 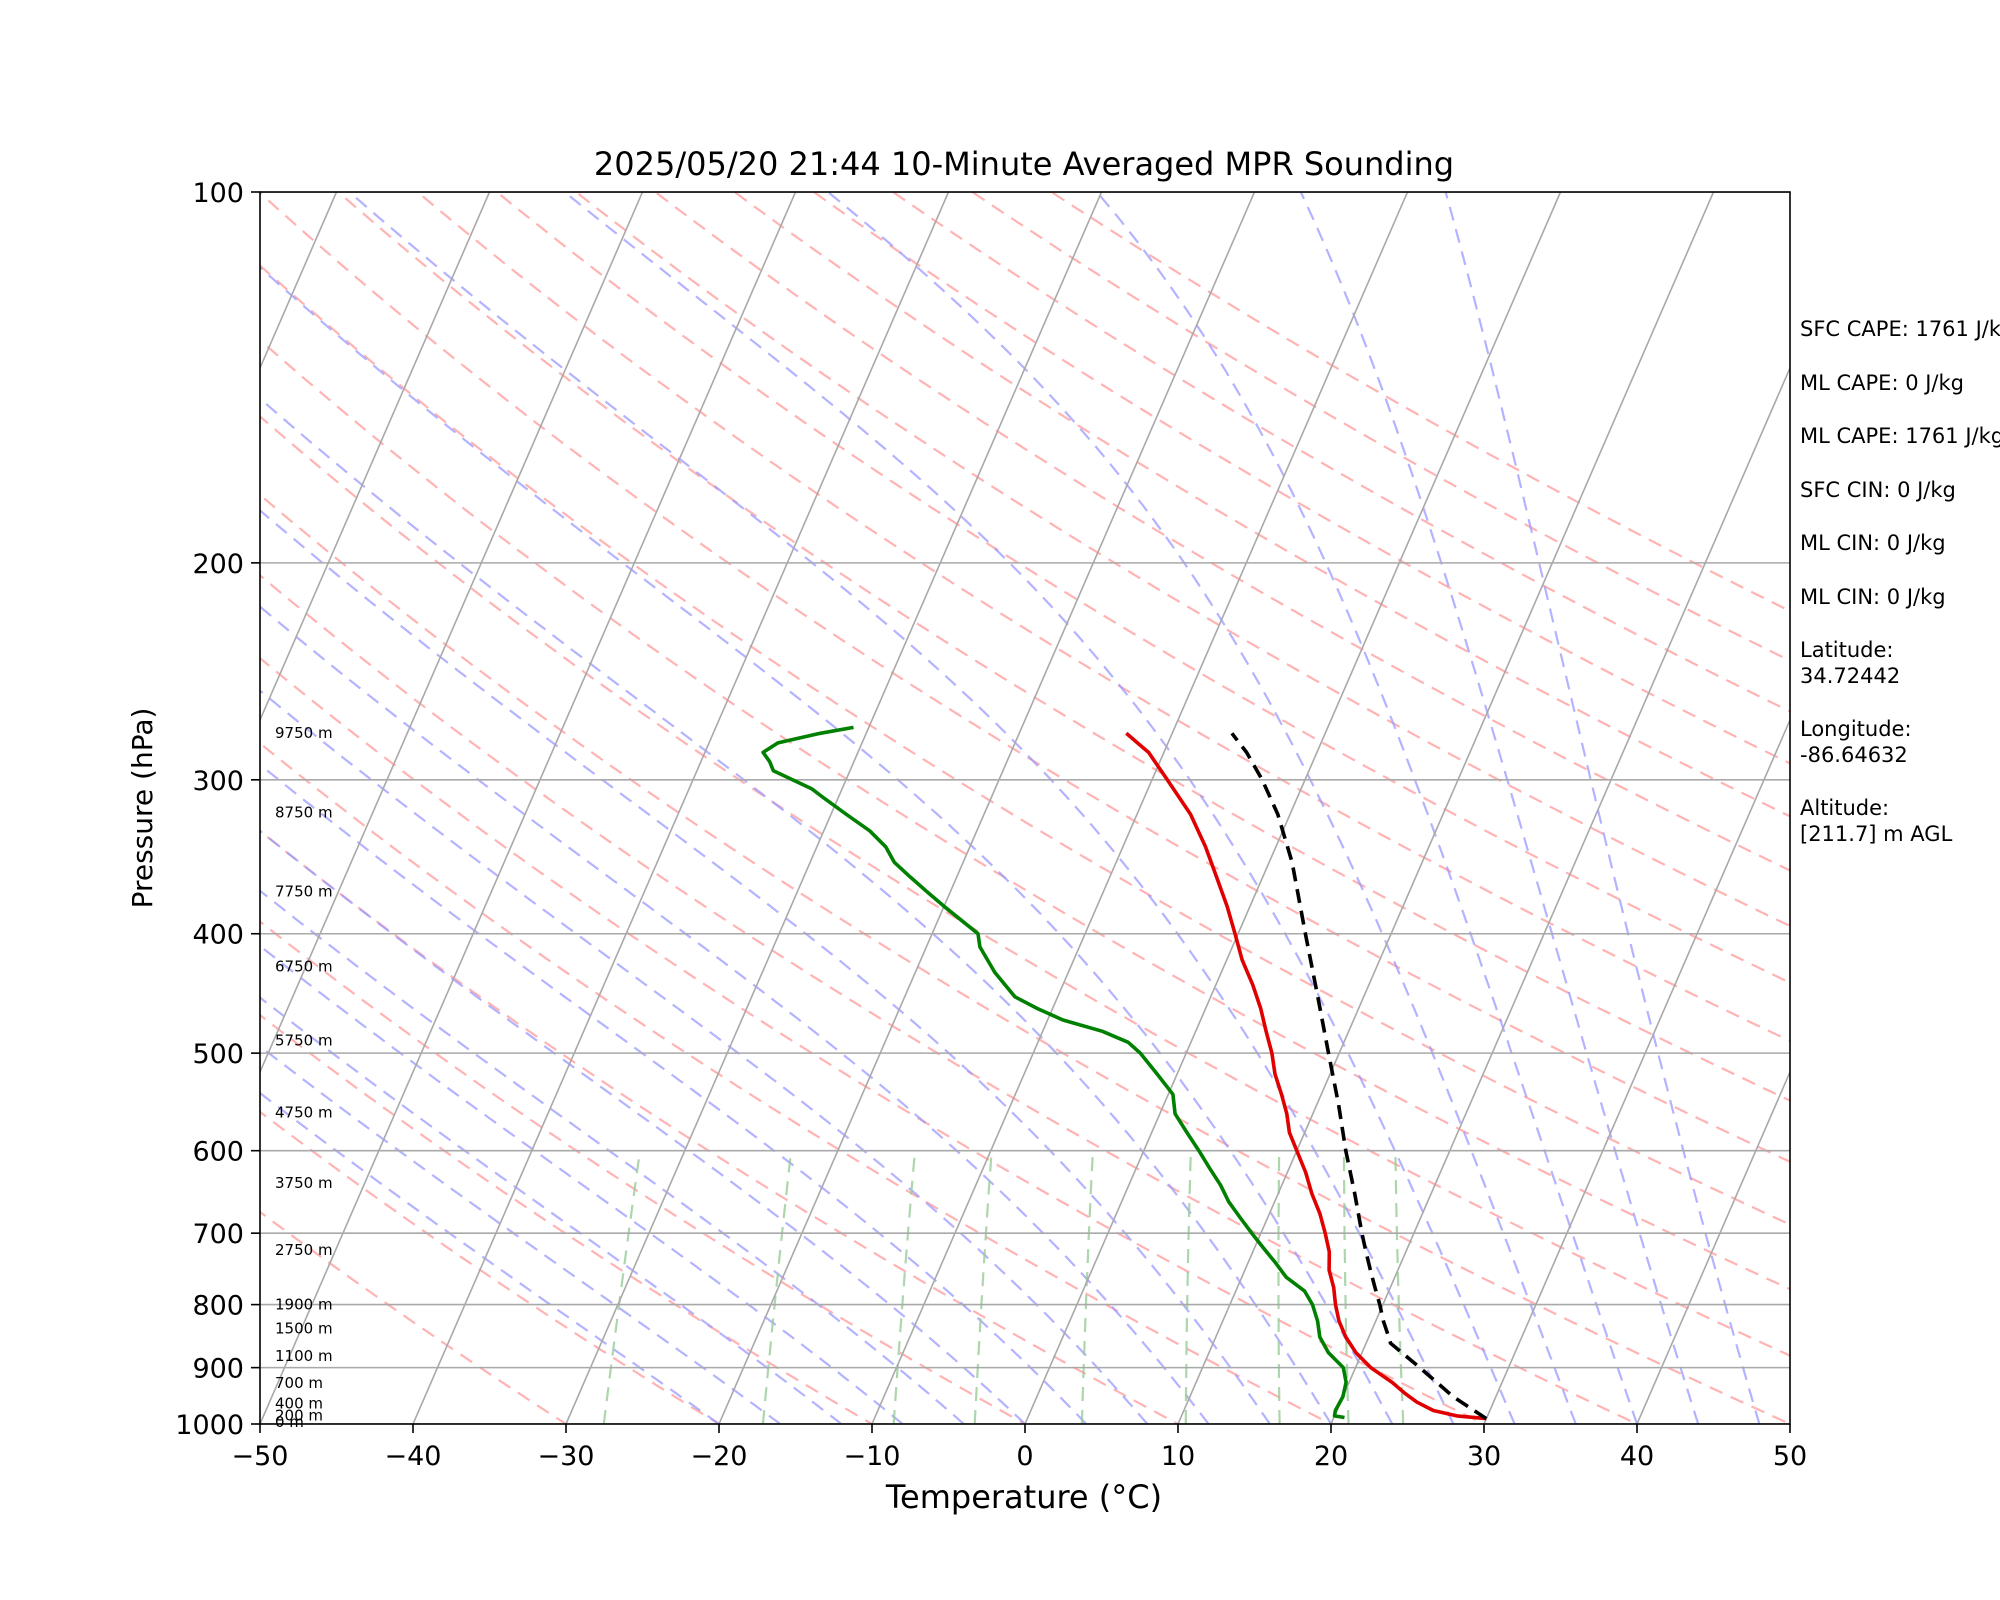 What do you see at coordinates (304, 967) in the screenshot?
I see `height-label: 6750 m` at bounding box center [304, 967].